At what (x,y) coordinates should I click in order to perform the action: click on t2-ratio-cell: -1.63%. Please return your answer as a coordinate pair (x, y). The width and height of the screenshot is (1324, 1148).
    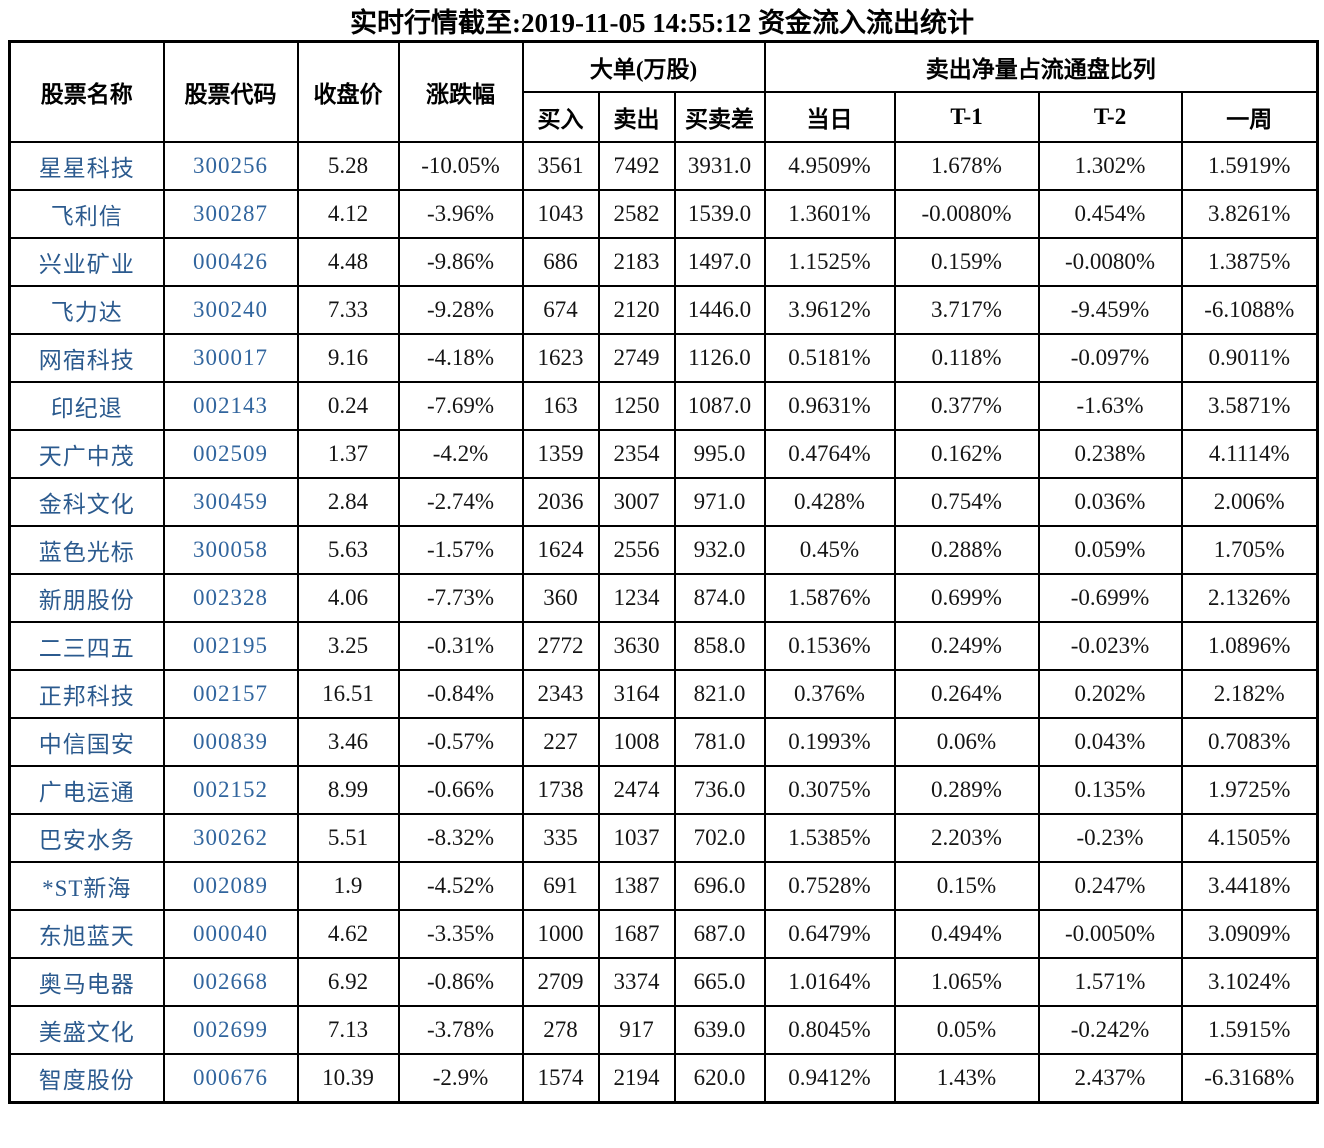
    Looking at the image, I should click on (1110, 406).